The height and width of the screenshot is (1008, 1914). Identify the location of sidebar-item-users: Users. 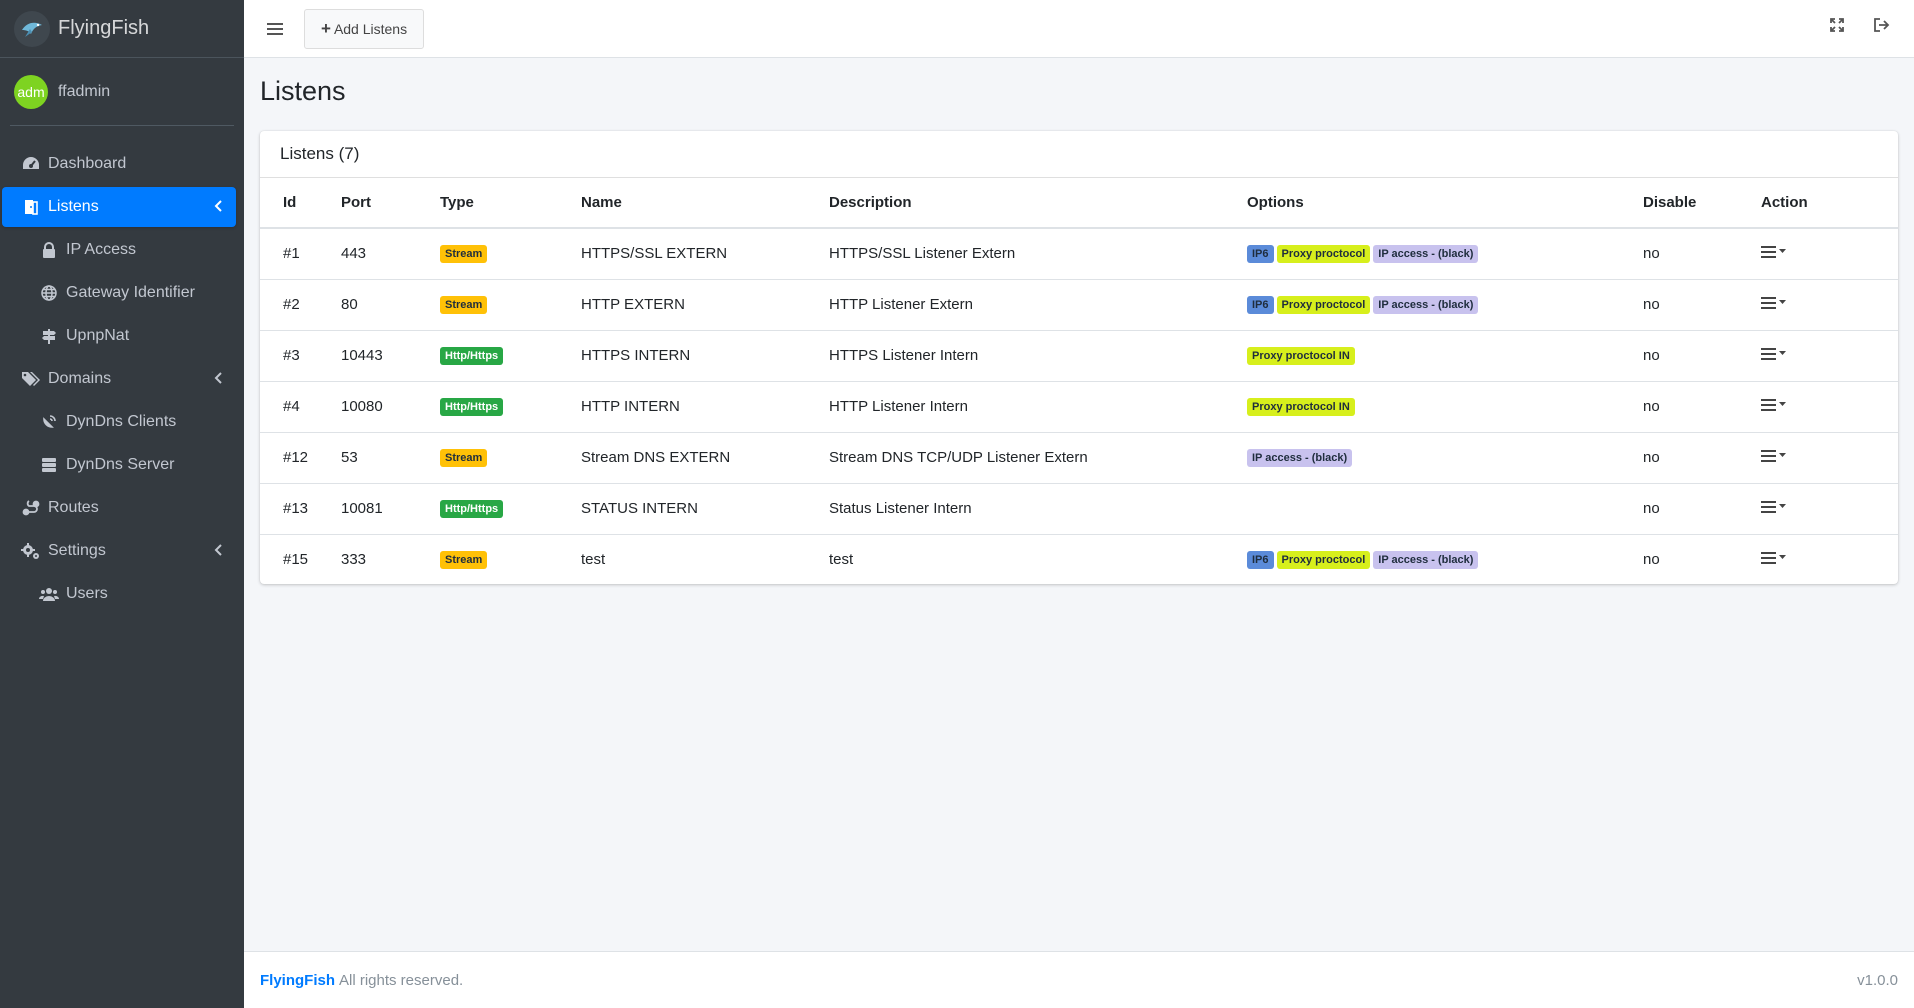
(119, 594).